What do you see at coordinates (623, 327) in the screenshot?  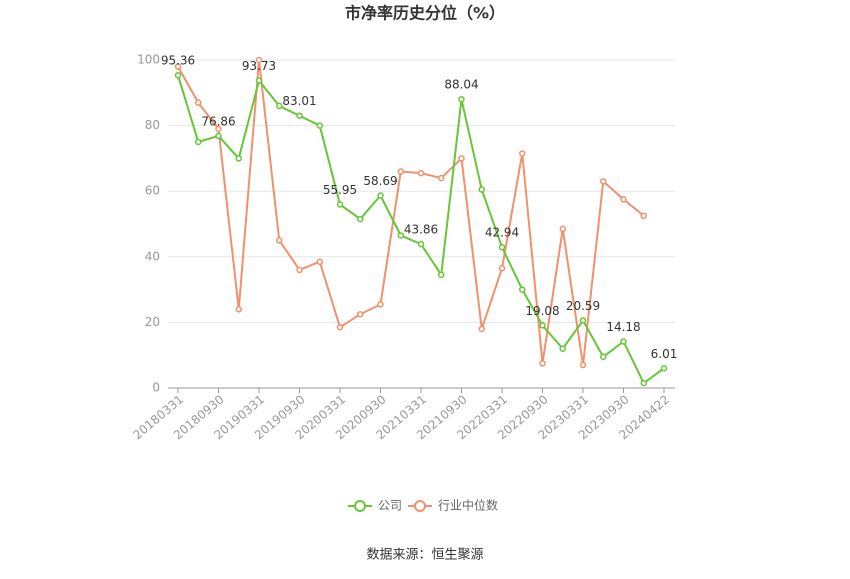 I see `data-label: 14.18` at bounding box center [623, 327].